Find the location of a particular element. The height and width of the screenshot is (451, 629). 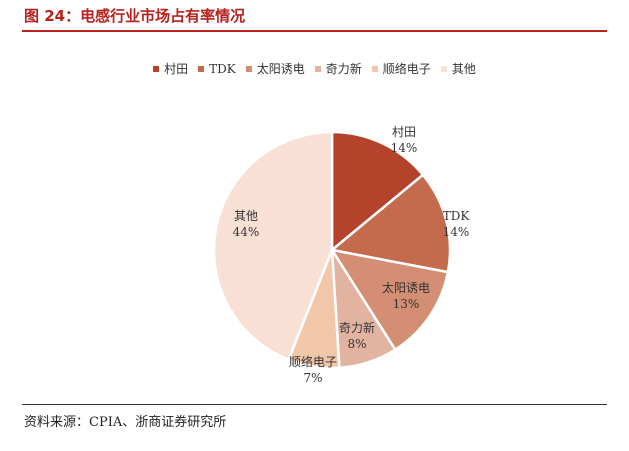

slice-category-label: 顺络电子 is located at coordinates (313, 361).